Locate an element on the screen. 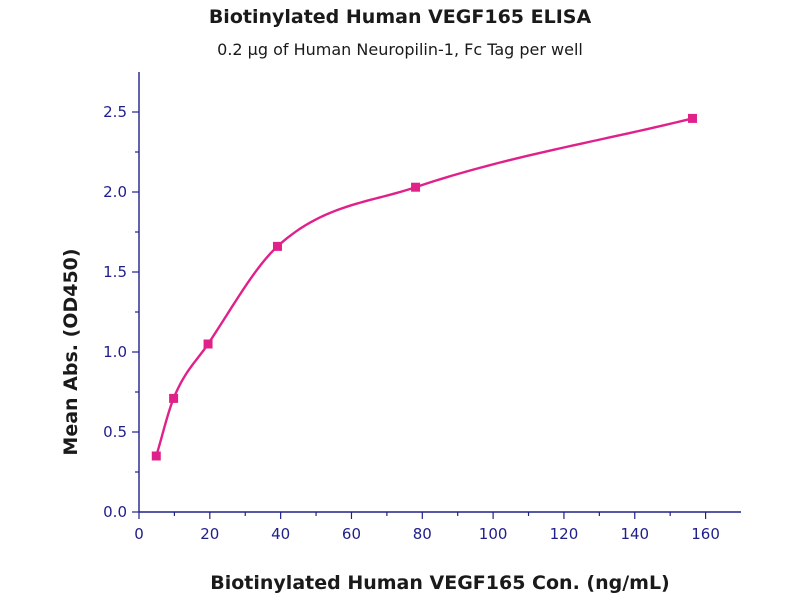  y-tick-label: 1.0 is located at coordinates (115, 352).